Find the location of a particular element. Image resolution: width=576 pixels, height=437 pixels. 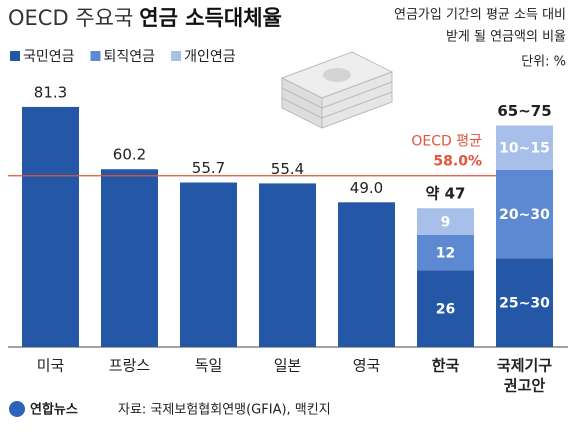

value-label: 25~30 is located at coordinates (524, 304).